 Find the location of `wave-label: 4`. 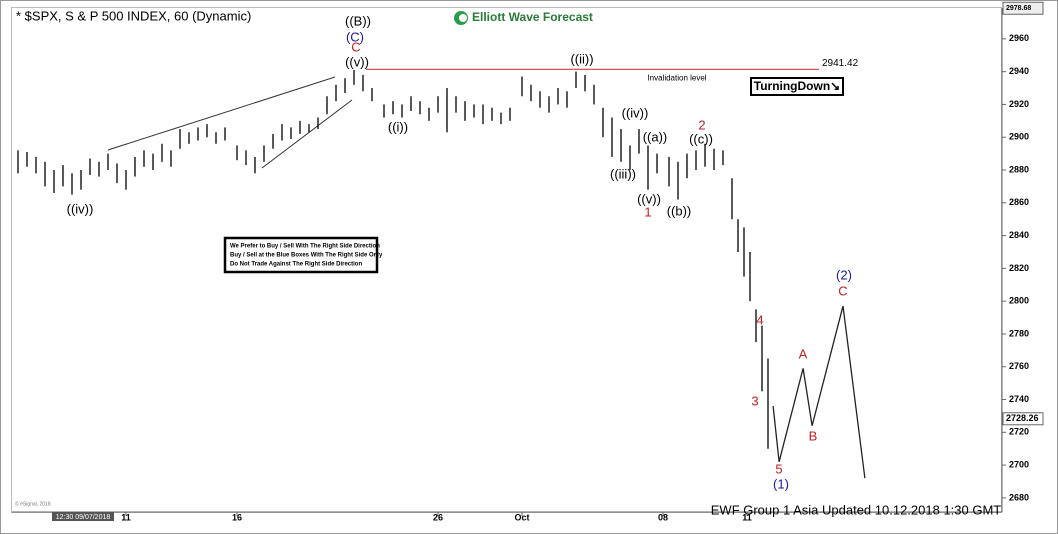

wave-label: 4 is located at coordinates (759, 319).